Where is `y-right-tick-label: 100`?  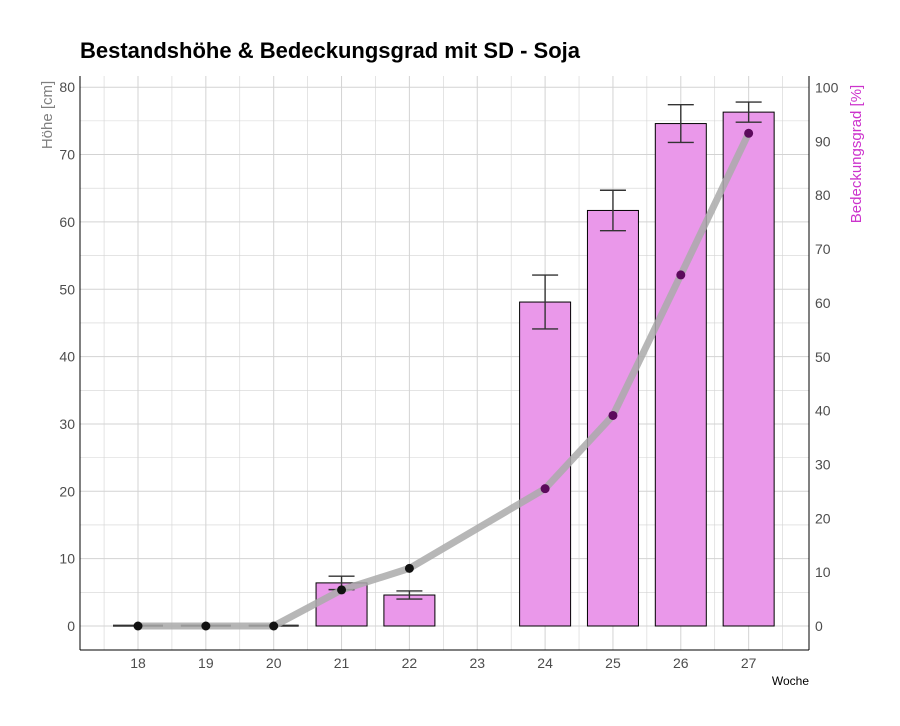 y-right-tick-label: 100 is located at coordinates (827, 88).